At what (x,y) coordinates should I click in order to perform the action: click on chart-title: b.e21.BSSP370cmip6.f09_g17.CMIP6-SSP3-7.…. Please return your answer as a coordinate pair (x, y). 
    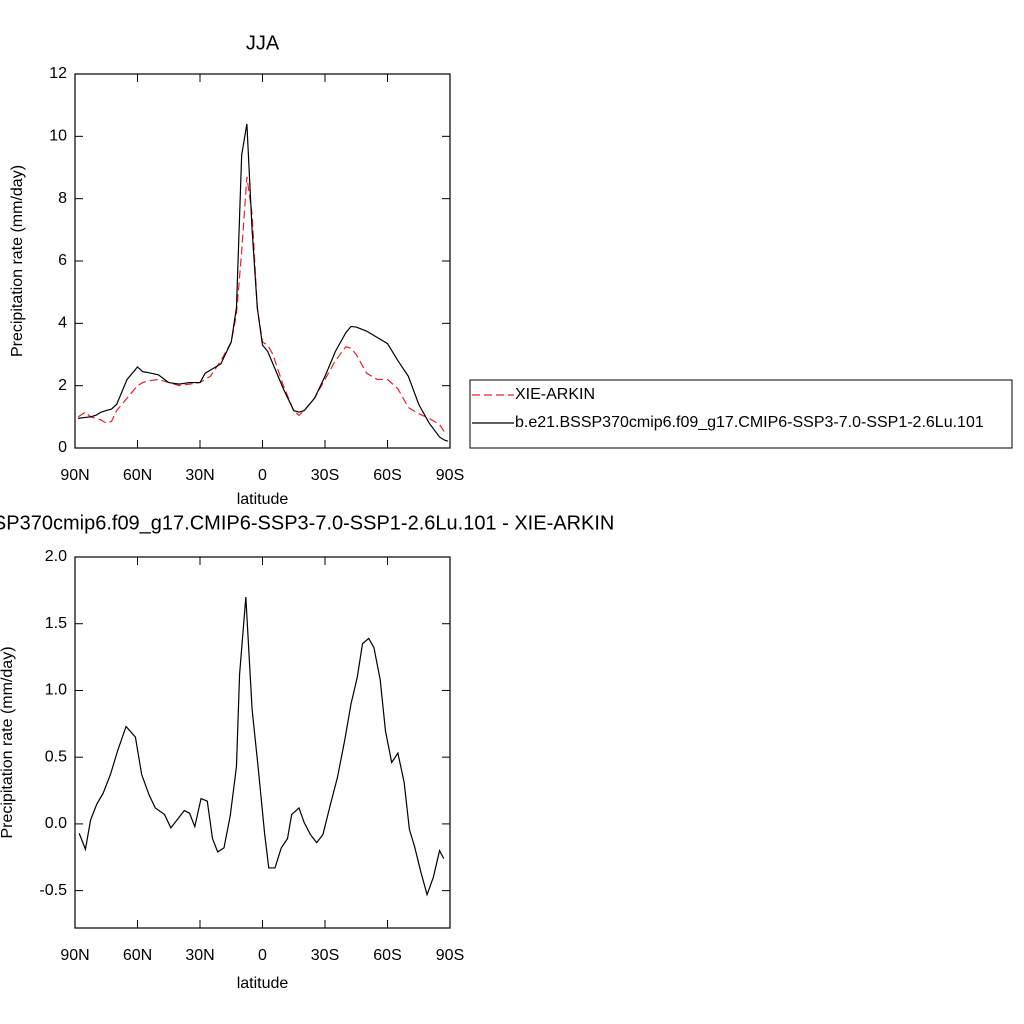
    Looking at the image, I should click on (307, 523).